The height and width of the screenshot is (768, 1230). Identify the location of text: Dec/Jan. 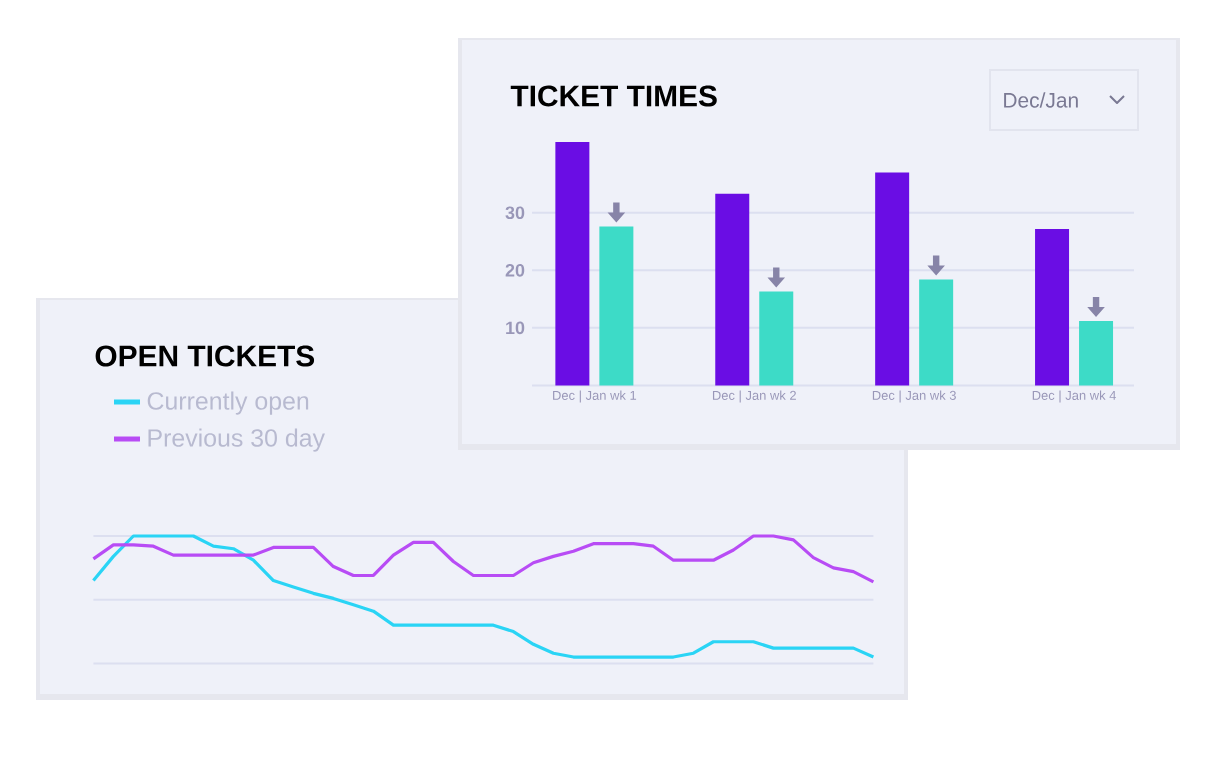
(1041, 100).